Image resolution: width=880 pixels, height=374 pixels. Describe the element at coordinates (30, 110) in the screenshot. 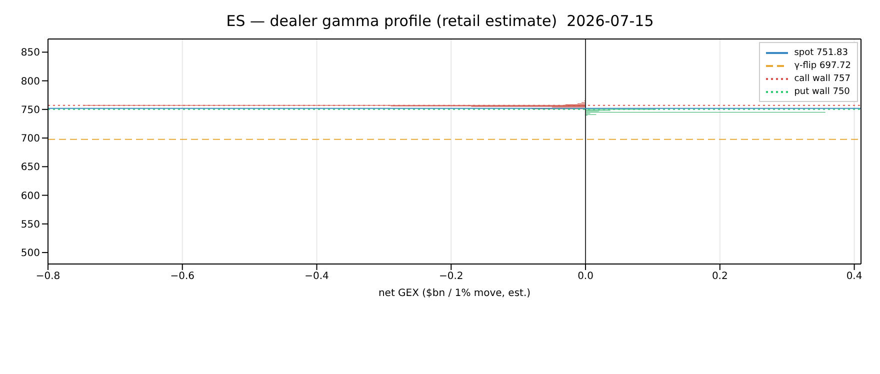

I see `y-tick-label: 750` at that location.